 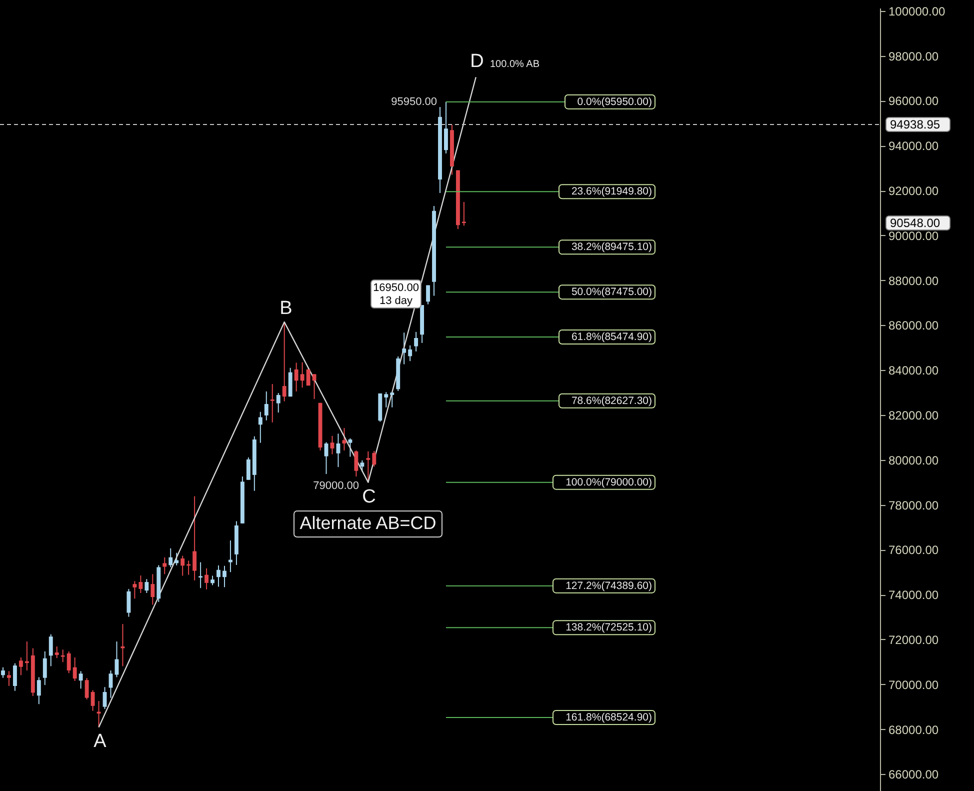 I want to click on ref-line-label: 127.2%(74389.60), so click(x=609, y=586).